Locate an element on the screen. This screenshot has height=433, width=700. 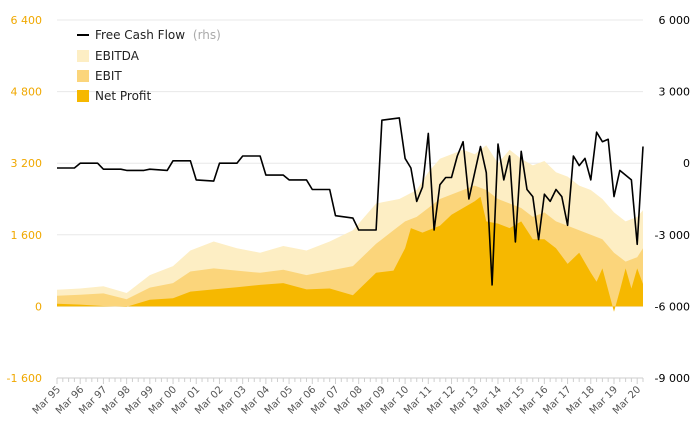
legend-item-ebitda: EBITDA is located at coordinates (108, 56).